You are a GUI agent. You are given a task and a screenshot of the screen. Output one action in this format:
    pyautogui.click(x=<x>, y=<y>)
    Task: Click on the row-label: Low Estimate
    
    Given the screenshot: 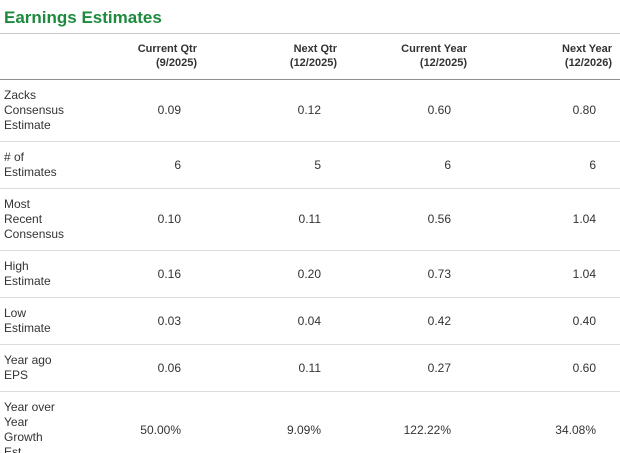 What is the action you would take?
    pyautogui.click(x=50, y=321)
    